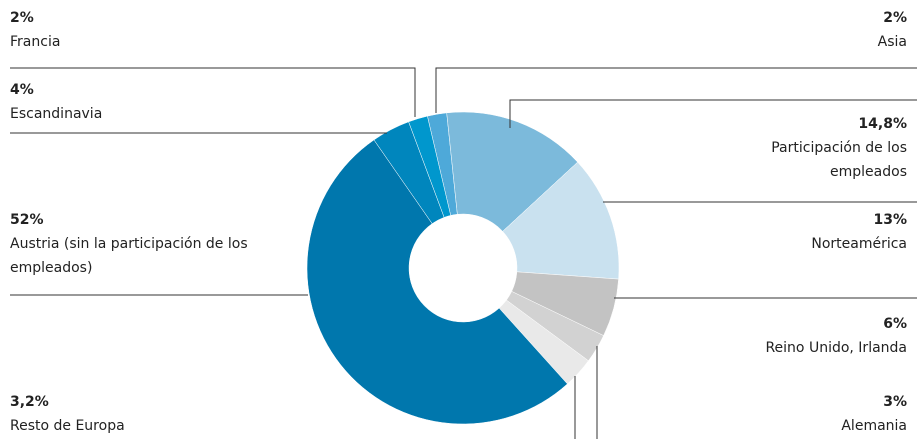 The image size is (917, 439). What do you see at coordinates (882, 124) in the screenshot?
I see `value-label: 14,8%` at bounding box center [882, 124].